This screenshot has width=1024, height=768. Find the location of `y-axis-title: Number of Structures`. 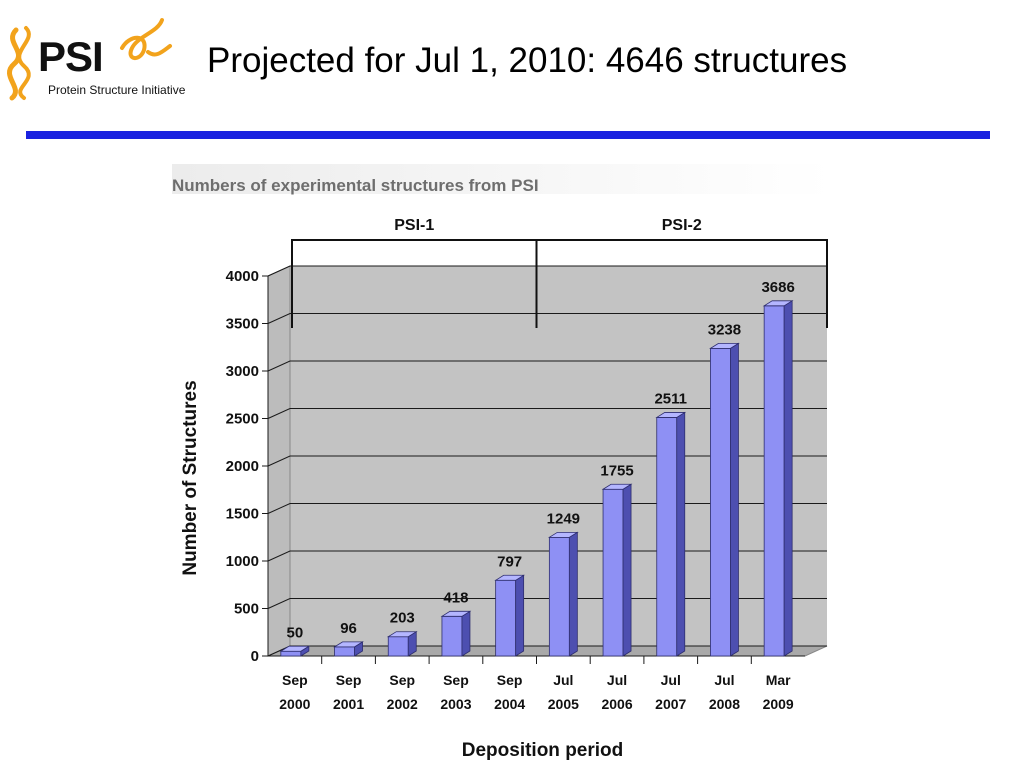

y-axis-title: Number of Structures is located at coordinates (190, 477).